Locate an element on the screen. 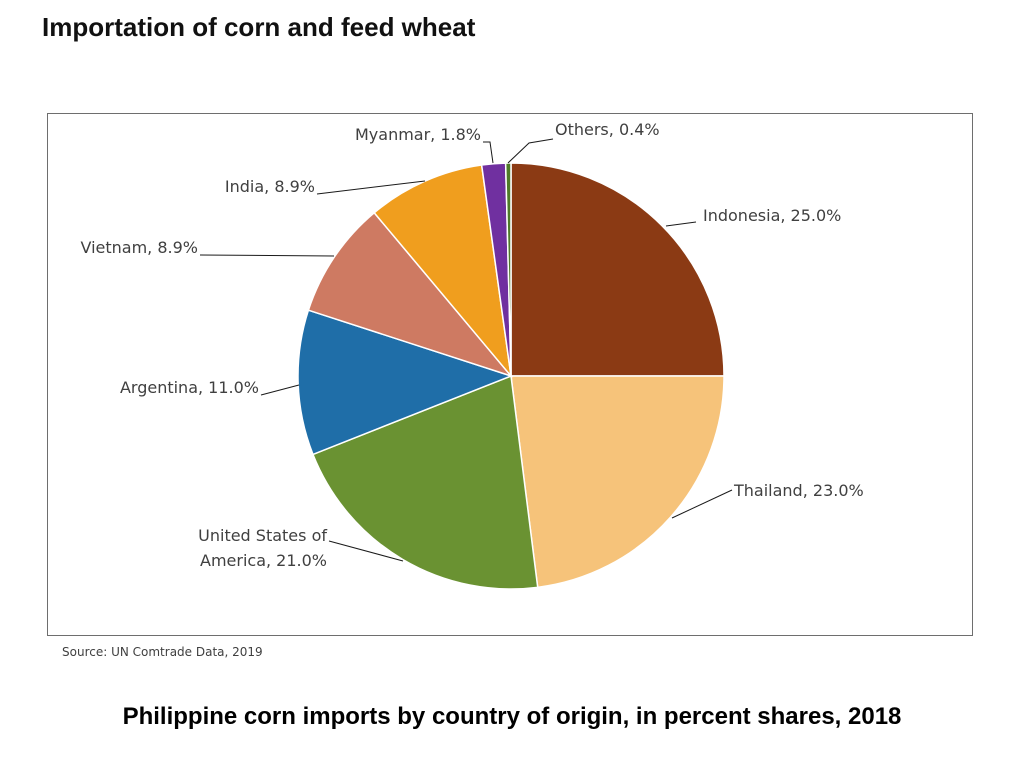  slice-label-myanmar: Myanmar, 1.8% is located at coordinates (418, 134).